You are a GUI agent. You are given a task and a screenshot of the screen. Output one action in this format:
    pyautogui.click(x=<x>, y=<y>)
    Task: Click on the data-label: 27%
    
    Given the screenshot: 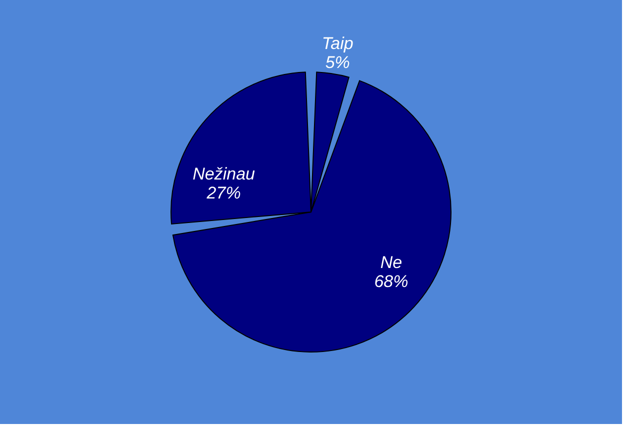 What is the action you would take?
    pyautogui.click(x=223, y=192)
    